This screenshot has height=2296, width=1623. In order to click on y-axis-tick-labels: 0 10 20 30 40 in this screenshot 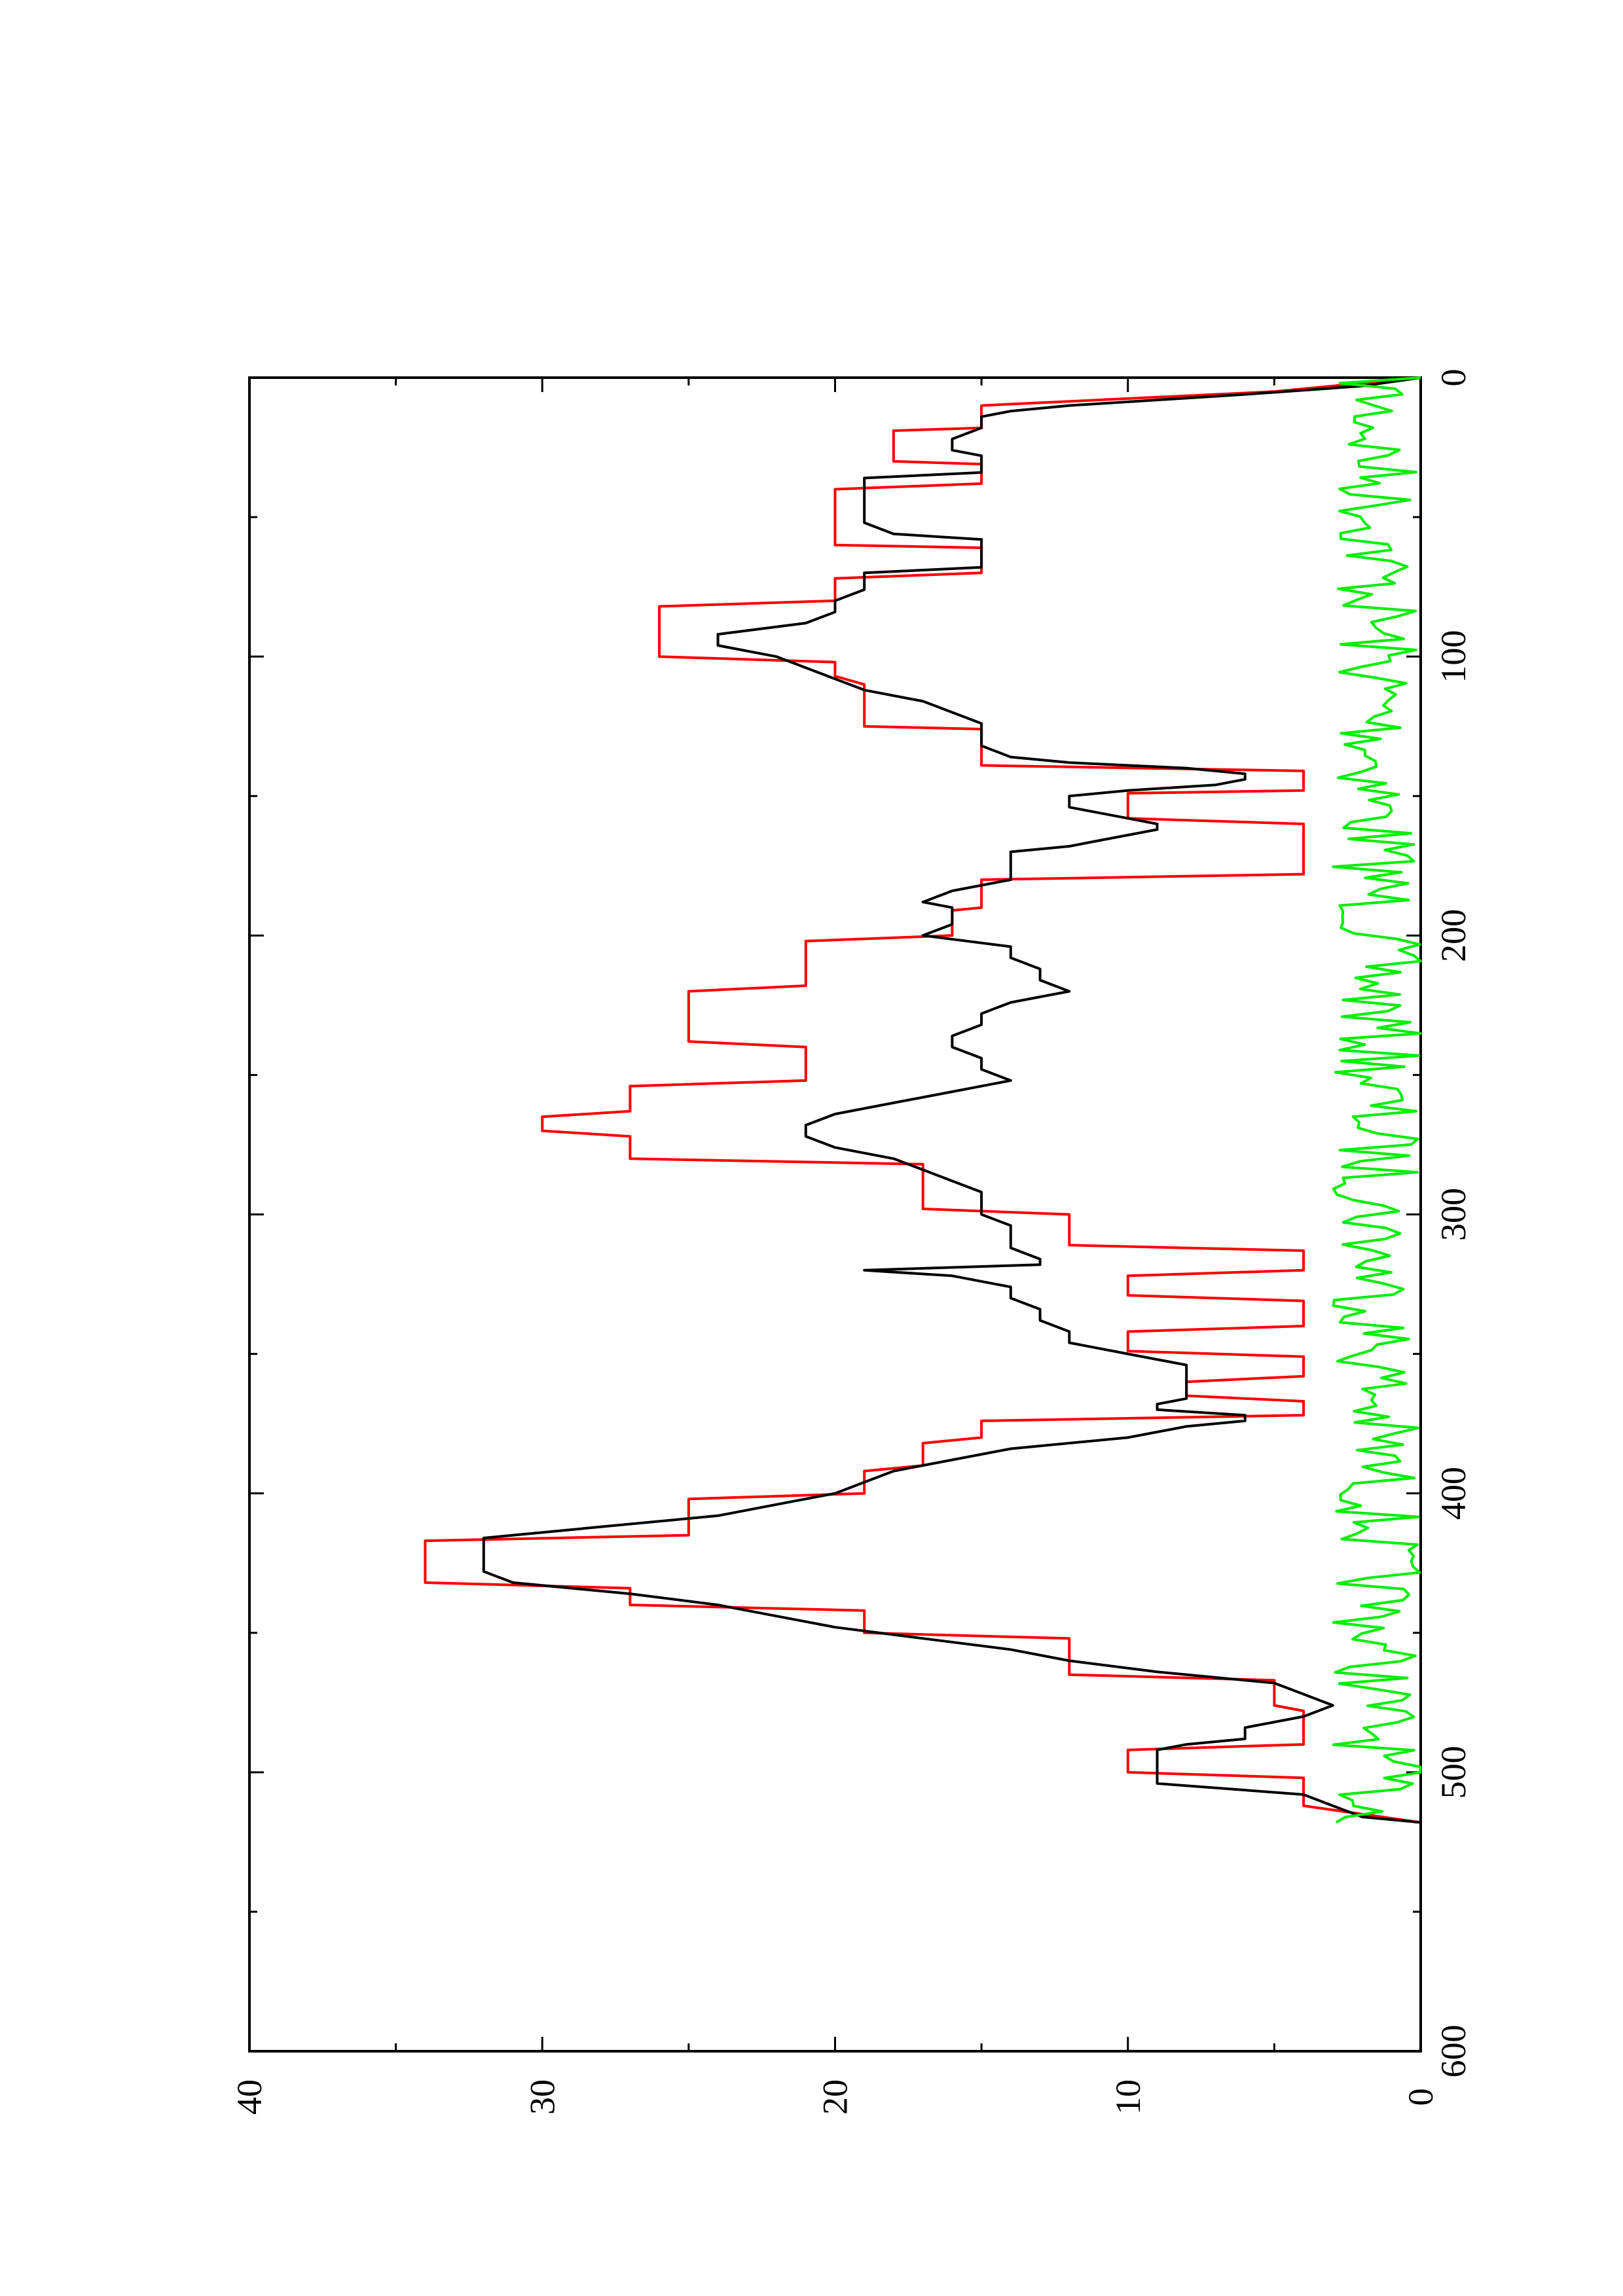, I will do `click(835, 2097)`.